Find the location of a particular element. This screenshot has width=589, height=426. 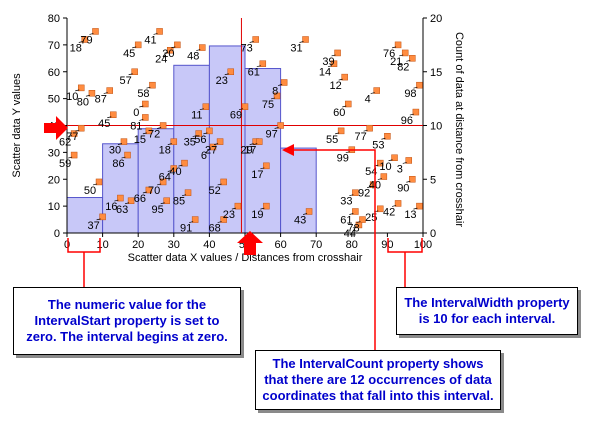

point-label: 31 is located at coordinates (296, 49).